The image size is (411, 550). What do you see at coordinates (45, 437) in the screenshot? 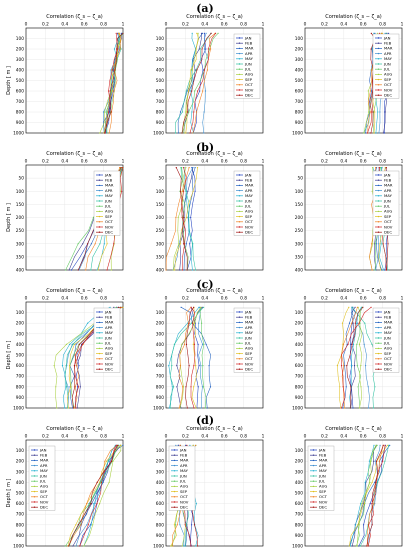
I see `x-tick-label: 0.2` at bounding box center [45, 437].